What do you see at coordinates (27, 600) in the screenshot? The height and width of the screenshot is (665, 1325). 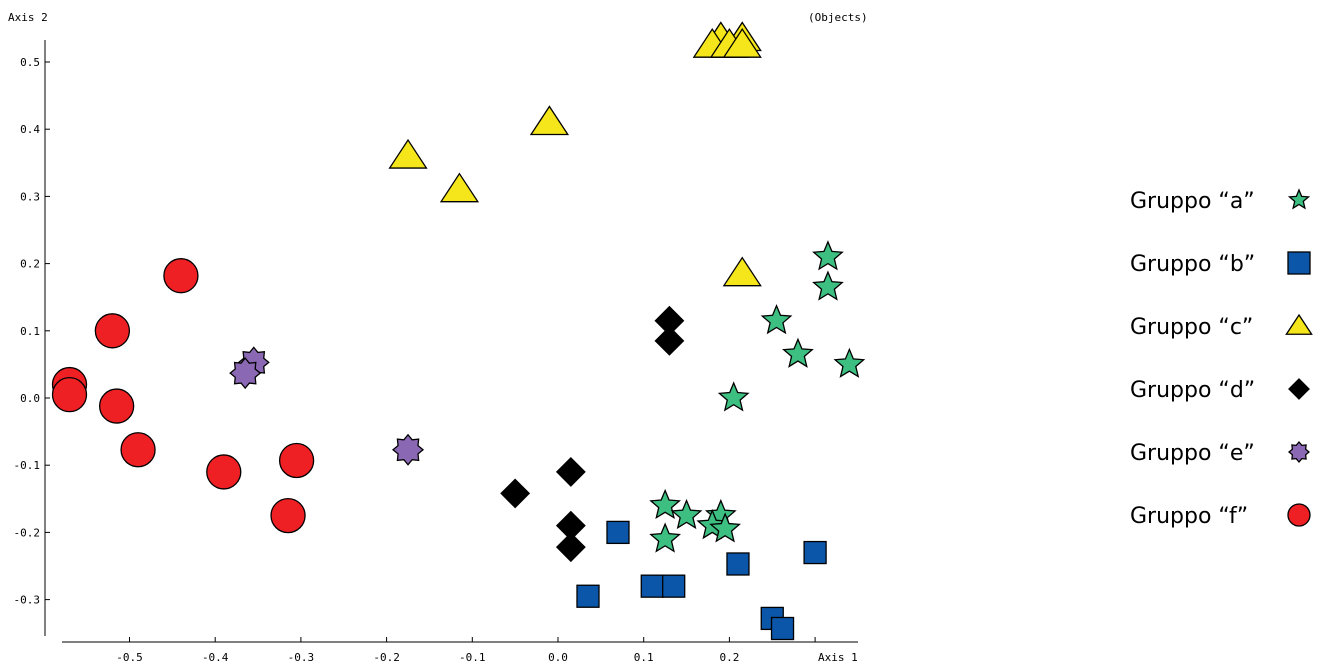 I see `y-tick-label: -0.3` at bounding box center [27, 600].